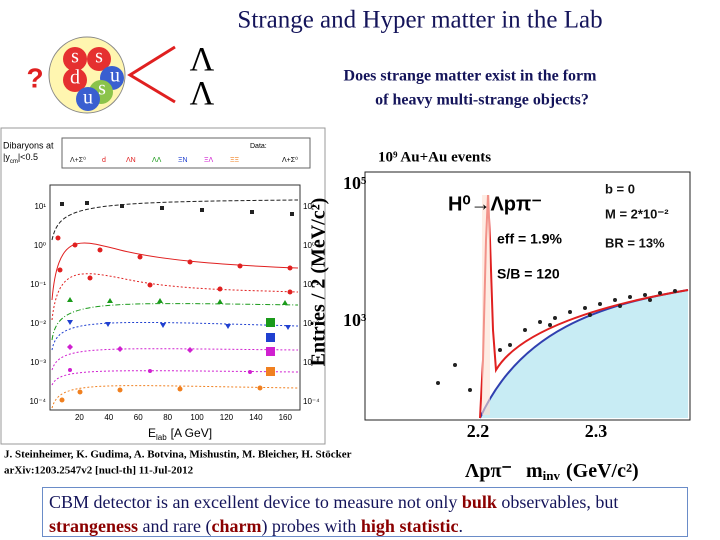 Image resolution: width=720 pixels, height=540 pixels. I want to click on events-label: 10⁹ Au+Au events, so click(434, 157).